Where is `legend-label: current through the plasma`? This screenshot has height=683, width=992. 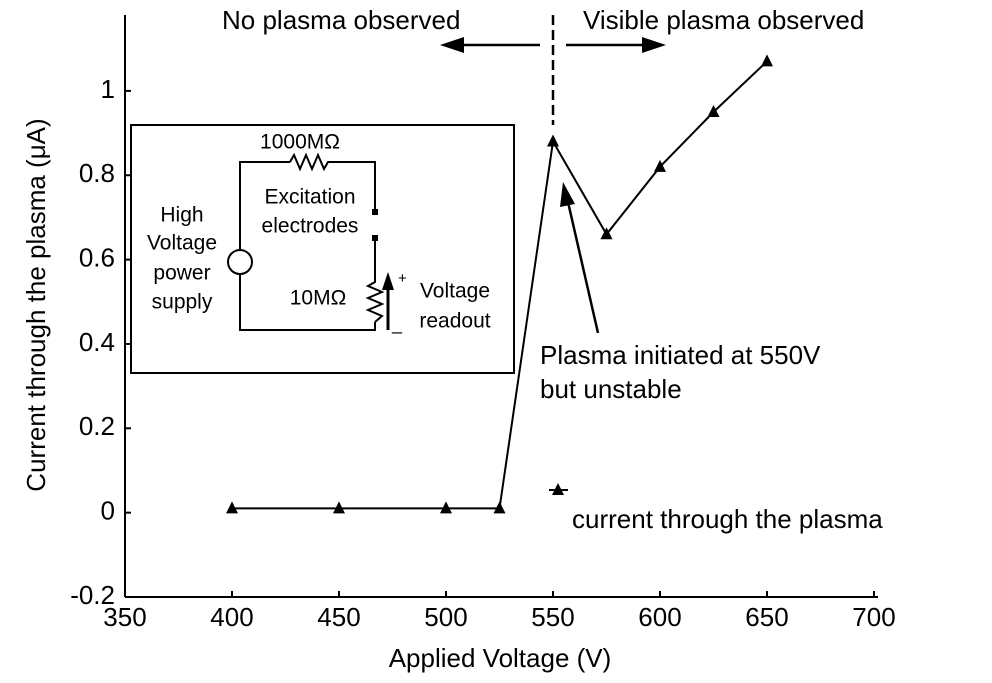 legend-label: current through the plasma is located at coordinates (727, 519).